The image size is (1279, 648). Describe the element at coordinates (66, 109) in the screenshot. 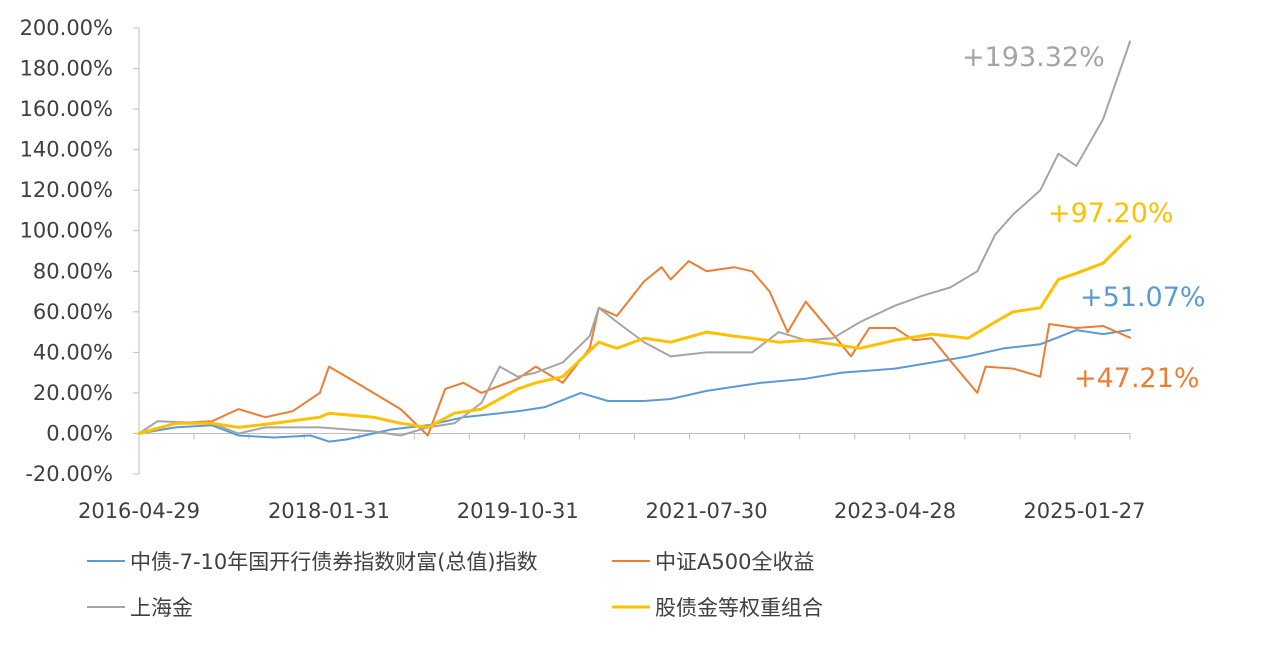

I see `y-tick-label: 160.00%` at that location.